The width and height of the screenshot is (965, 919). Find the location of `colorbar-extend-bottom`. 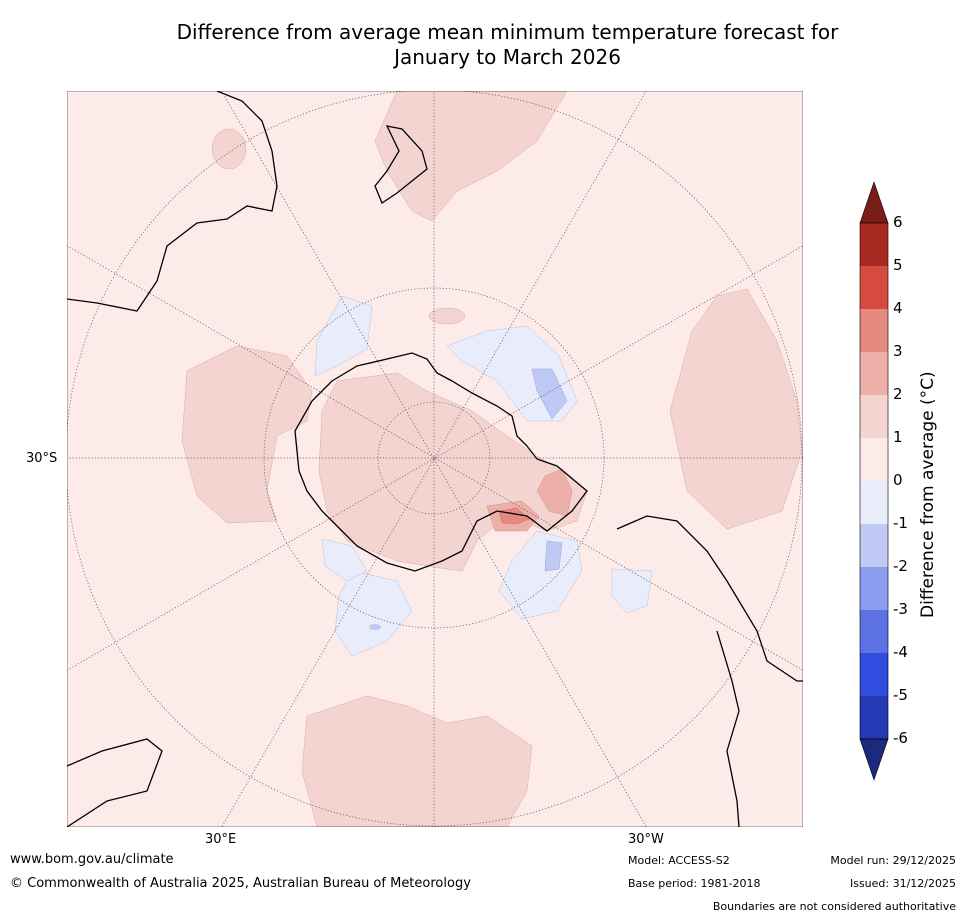

colorbar-extend-bottom is located at coordinates (874, 759).